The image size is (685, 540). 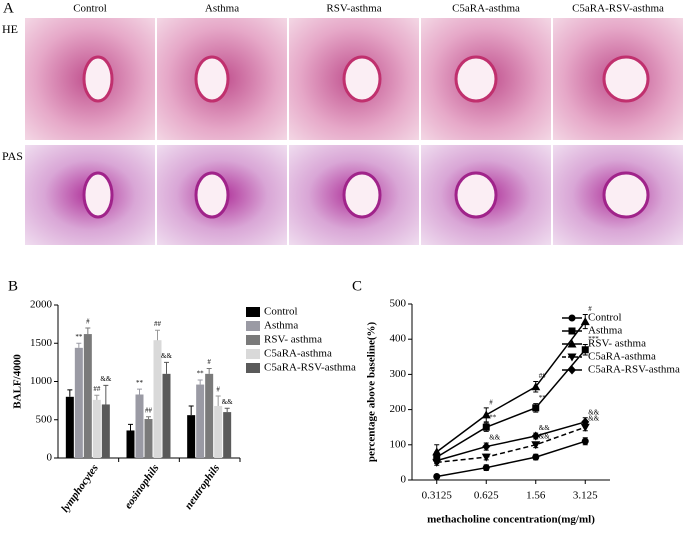 What do you see at coordinates (8, 8) in the screenshot?
I see `panel-label: A` at bounding box center [8, 8].